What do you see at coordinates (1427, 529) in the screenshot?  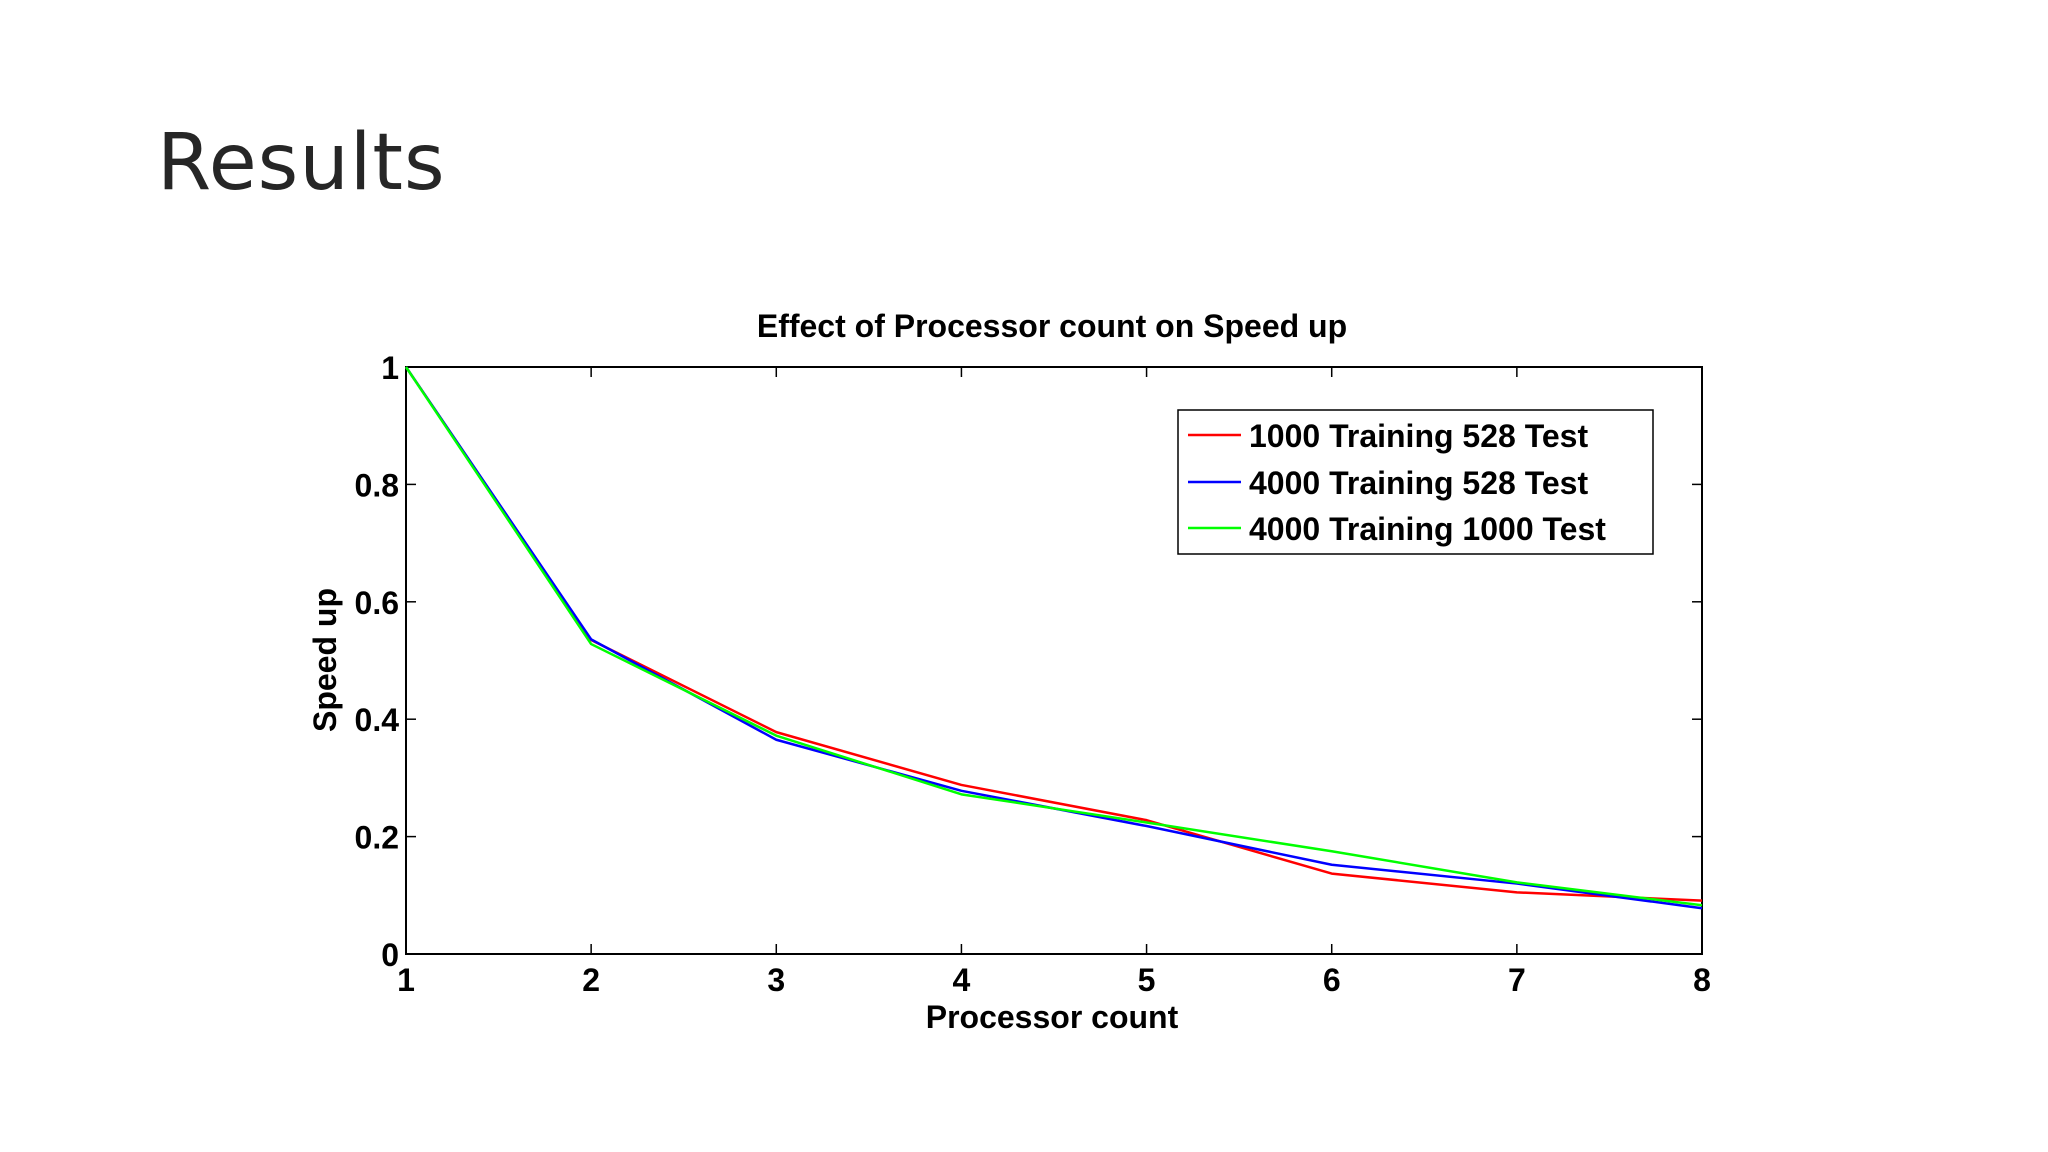 I see `legend-label-4000-training-1000-test: 4000 Training 1000 Test` at bounding box center [1427, 529].